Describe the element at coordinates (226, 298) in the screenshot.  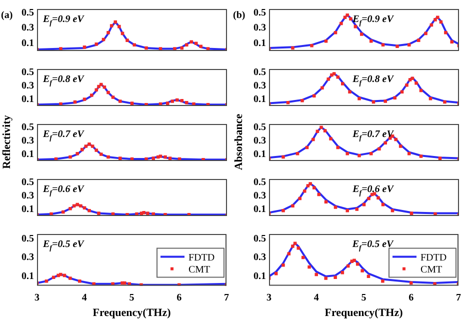
I see `x-tick-label: 7` at that location.